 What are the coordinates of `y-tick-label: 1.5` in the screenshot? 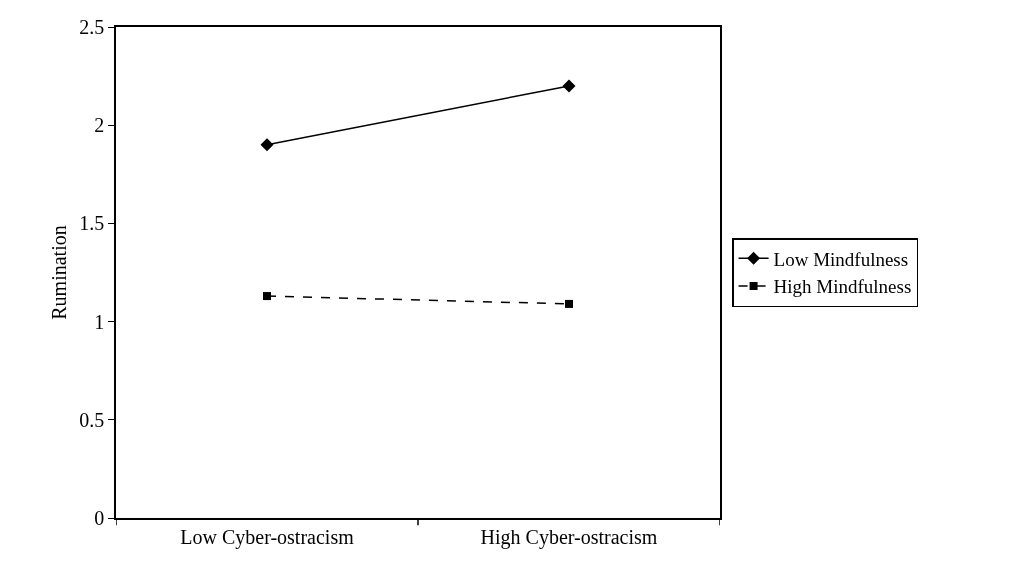 It's located at (92, 223).